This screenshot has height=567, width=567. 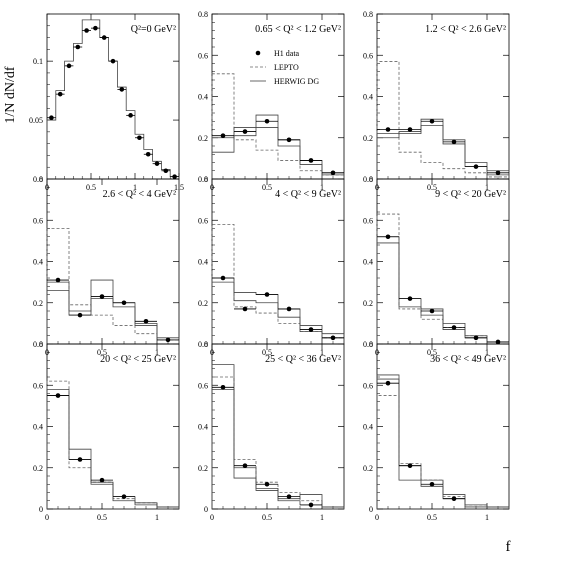 I want to click on q2-range-label: 9 < Q² < 20 GeV², so click(x=470, y=194).